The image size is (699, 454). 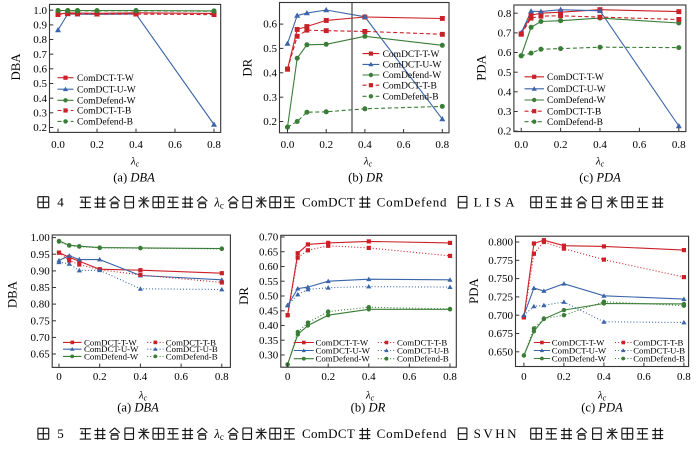 What do you see at coordinates (40, 255) in the screenshot?
I see `svg-text: 0.95` at bounding box center [40, 255].